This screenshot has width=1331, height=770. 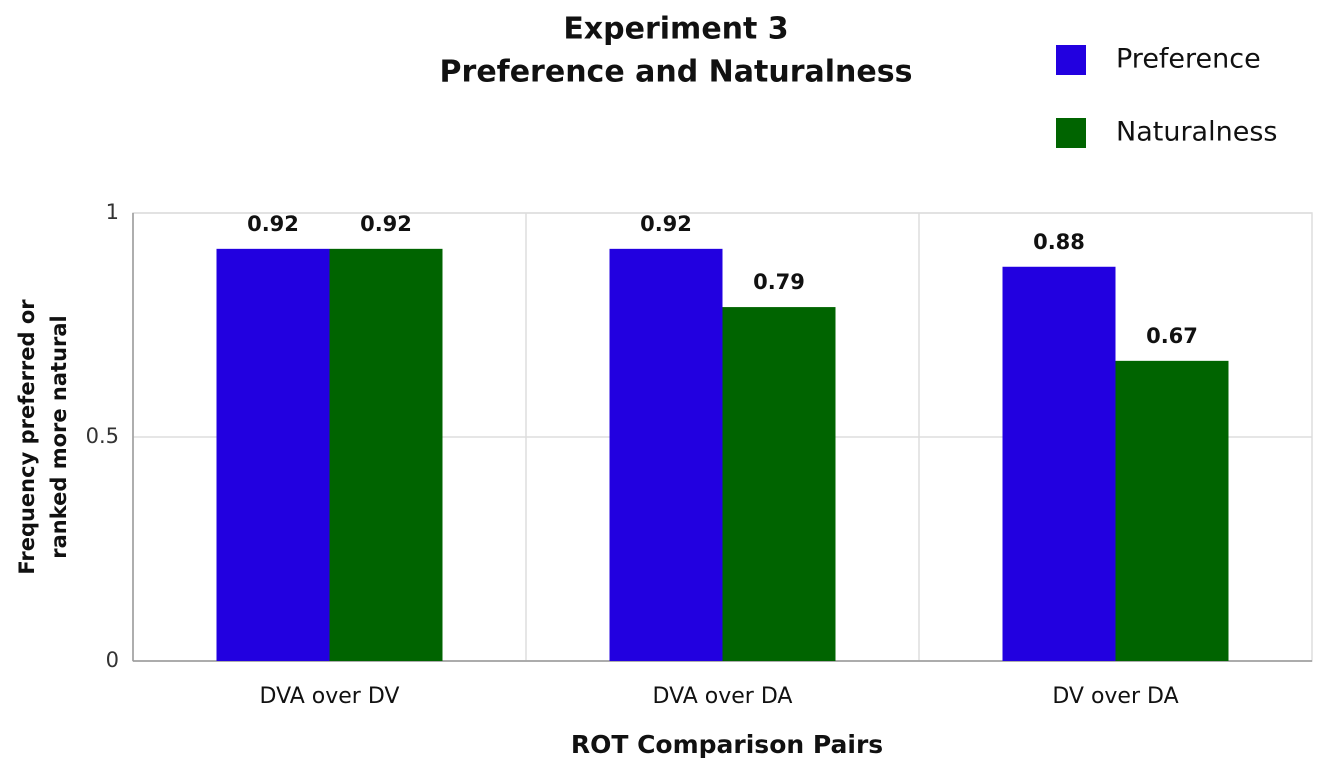 What do you see at coordinates (1172, 336) in the screenshot?
I see `value-label: 0.67` at bounding box center [1172, 336].